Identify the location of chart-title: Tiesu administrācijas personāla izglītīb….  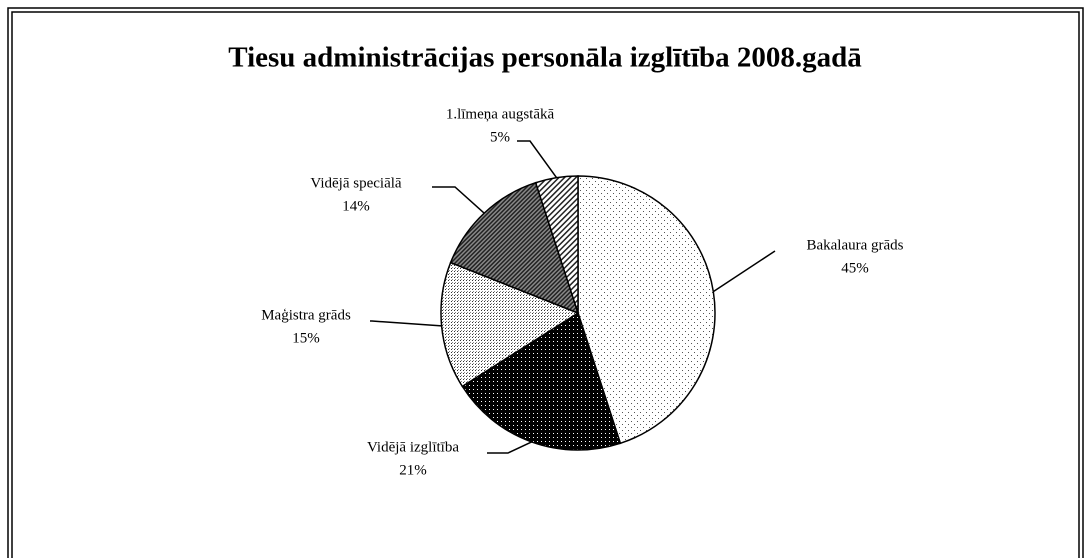
(545, 58).